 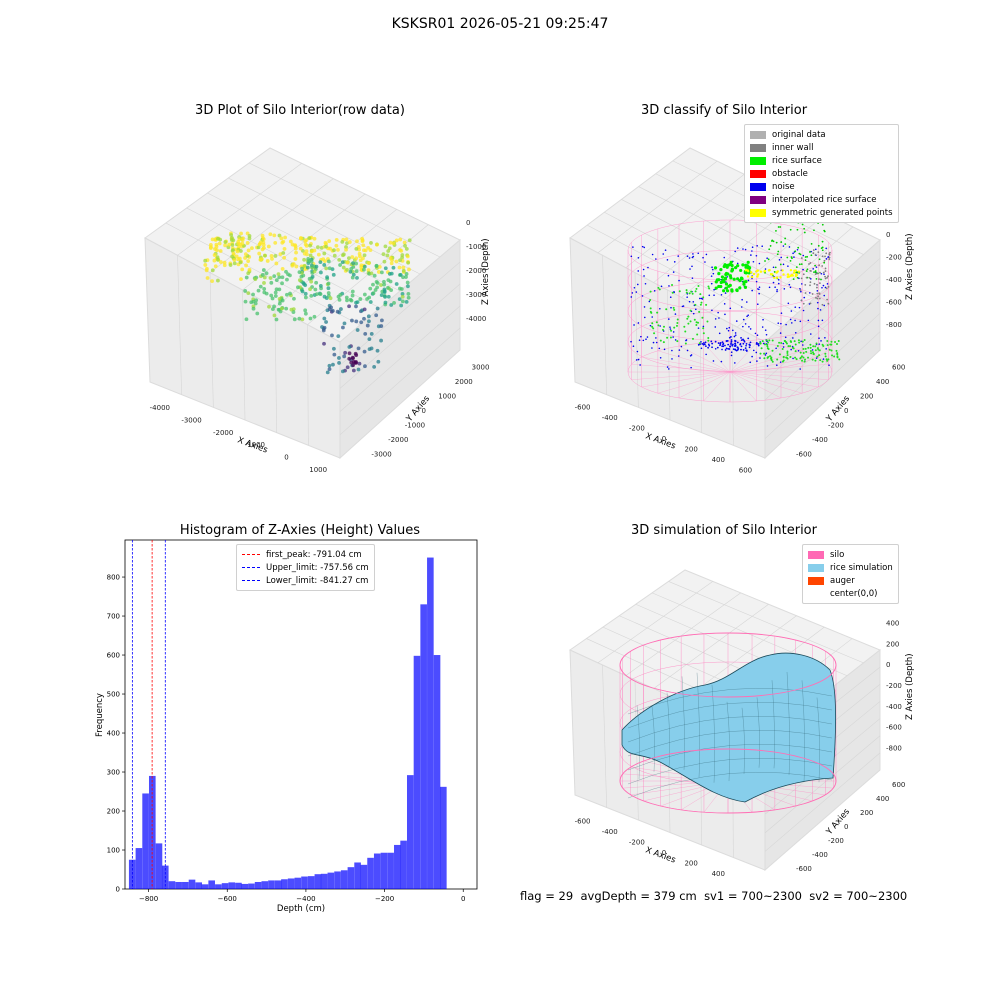 I want to click on tick-label: -1000, so click(x=476, y=247).